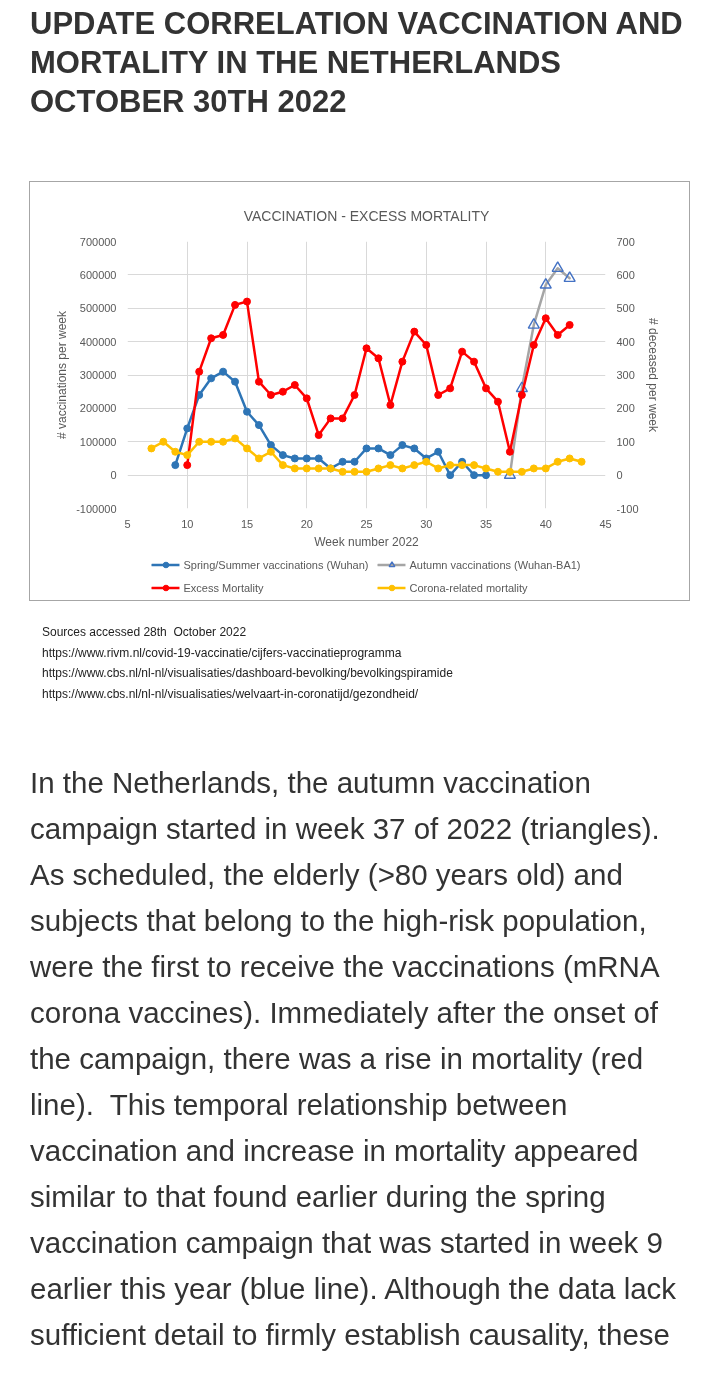 The width and height of the screenshot is (720, 1377). Describe the element at coordinates (625, 408) in the screenshot. I see `y2-tick-label: 200` at that location.